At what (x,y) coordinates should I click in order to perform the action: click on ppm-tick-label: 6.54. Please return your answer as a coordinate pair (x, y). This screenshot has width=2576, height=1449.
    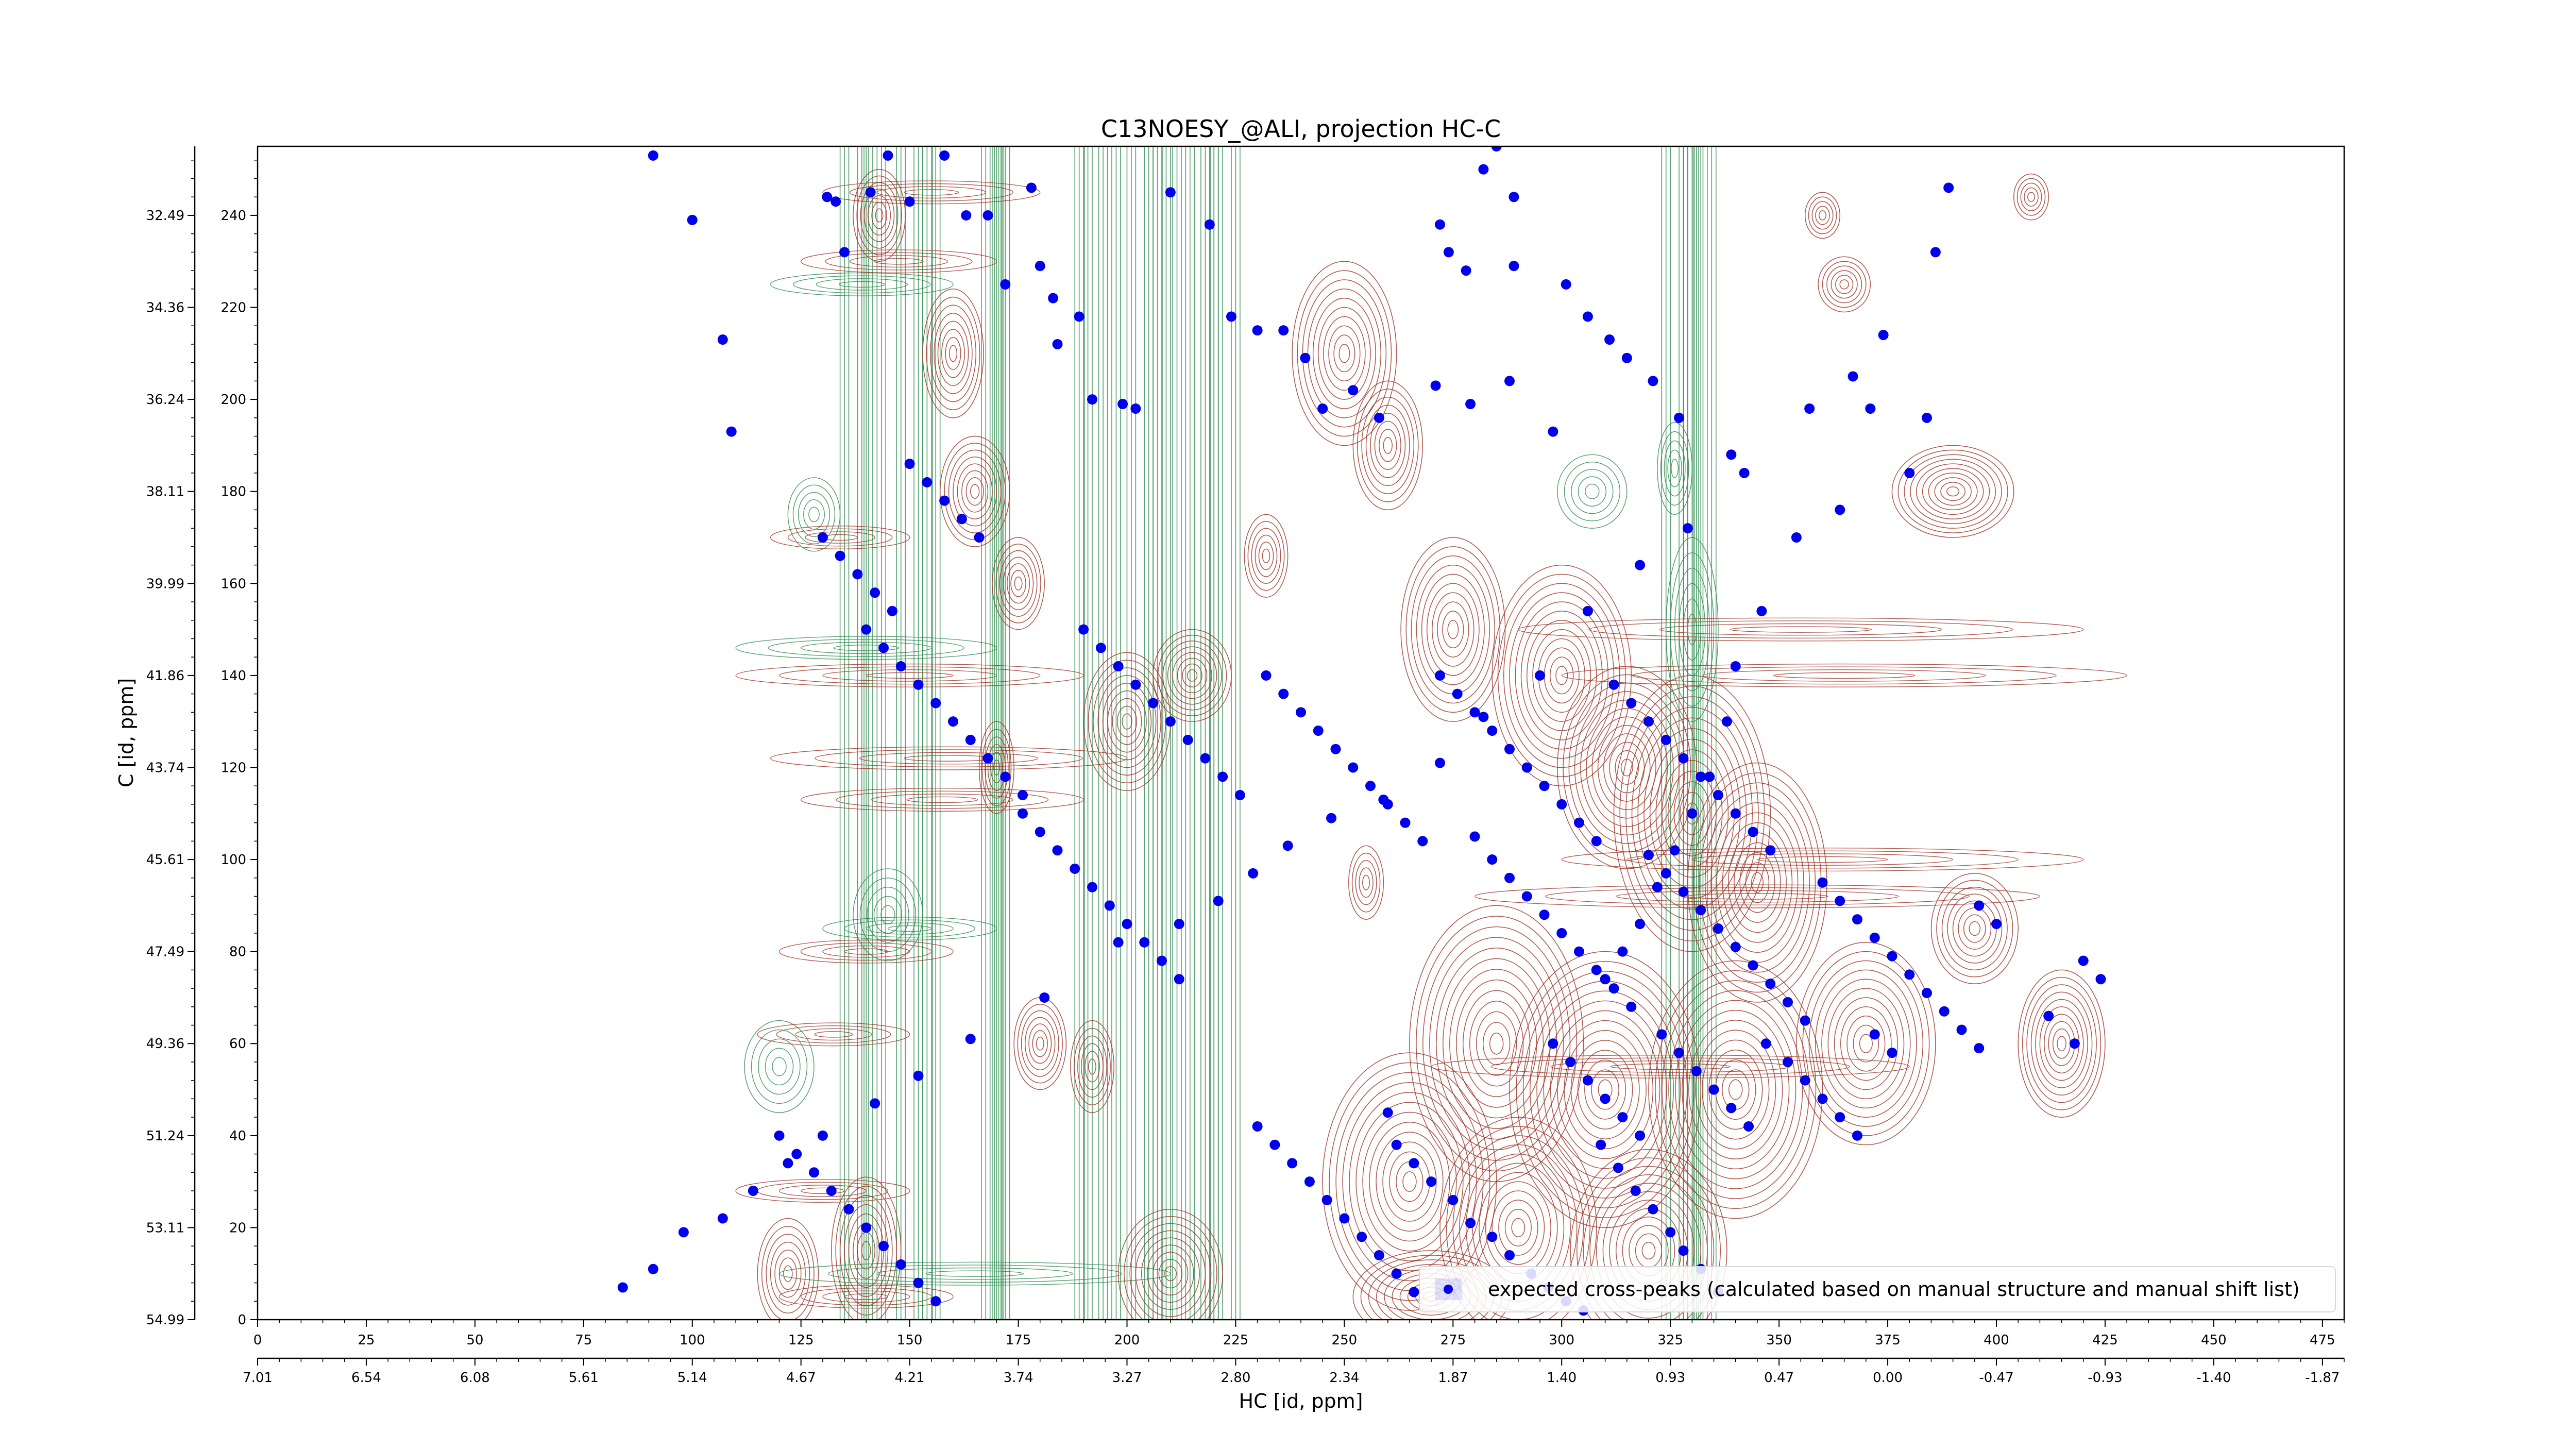
    Looking at the image, I should click on (366, 1378).